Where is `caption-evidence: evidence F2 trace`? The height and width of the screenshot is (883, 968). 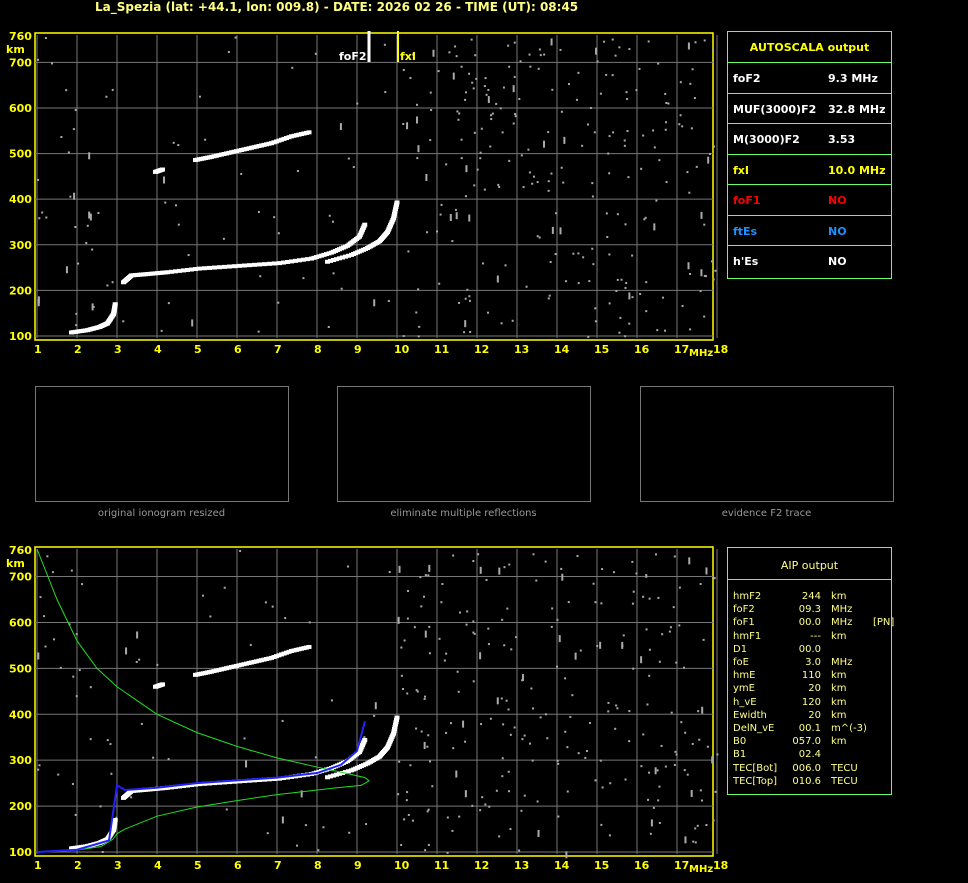 caption-evidence: evidence F2 trace is located at coordinates (766, 513).